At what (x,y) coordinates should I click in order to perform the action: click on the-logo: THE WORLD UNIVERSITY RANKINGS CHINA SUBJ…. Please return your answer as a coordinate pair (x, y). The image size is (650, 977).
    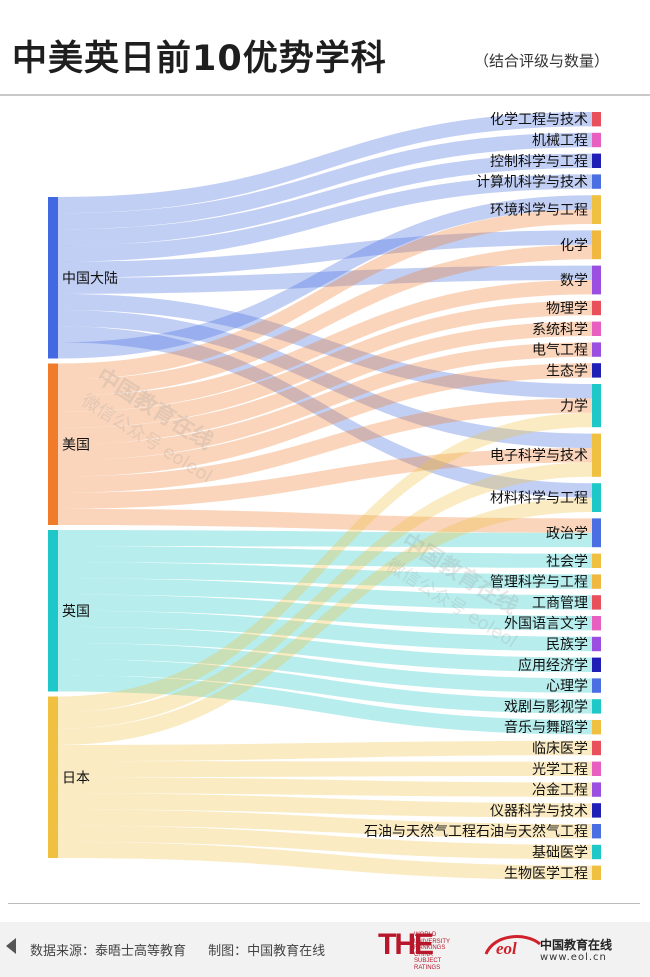
    Looking at the image, I should click on (414, 949).